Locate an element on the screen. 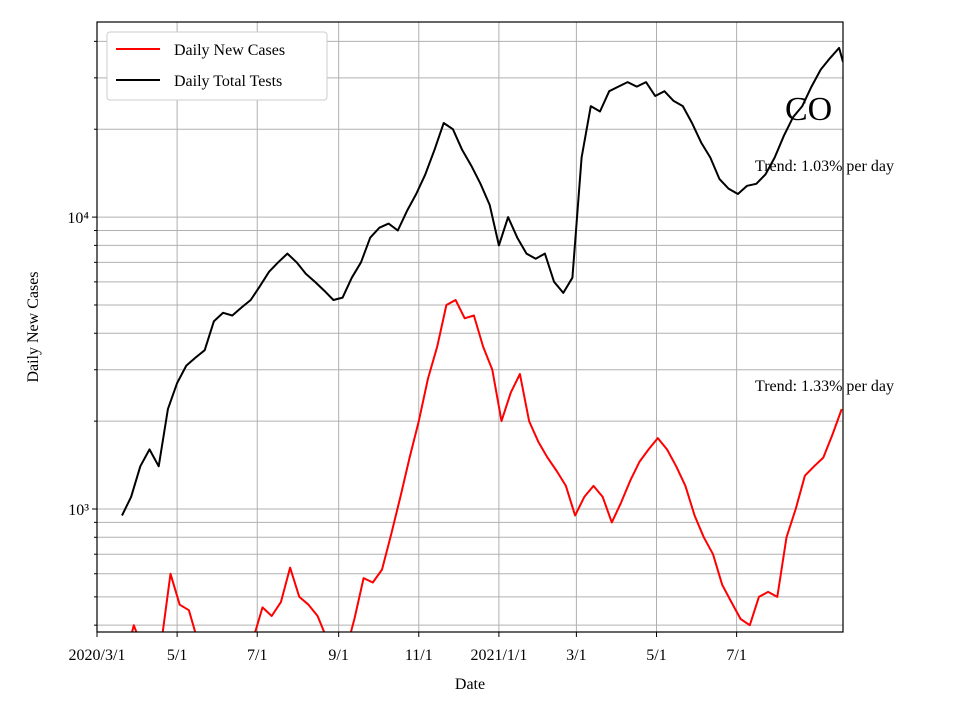 The image size is (960, 720). y-tick-label: 10⁴ is located at coordinates (78, 218).